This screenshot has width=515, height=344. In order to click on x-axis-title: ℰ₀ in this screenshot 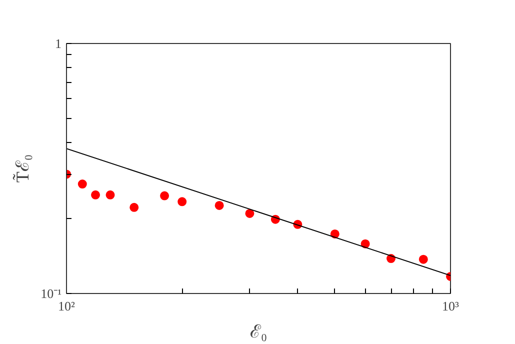, I will do `click(259, 332)`.